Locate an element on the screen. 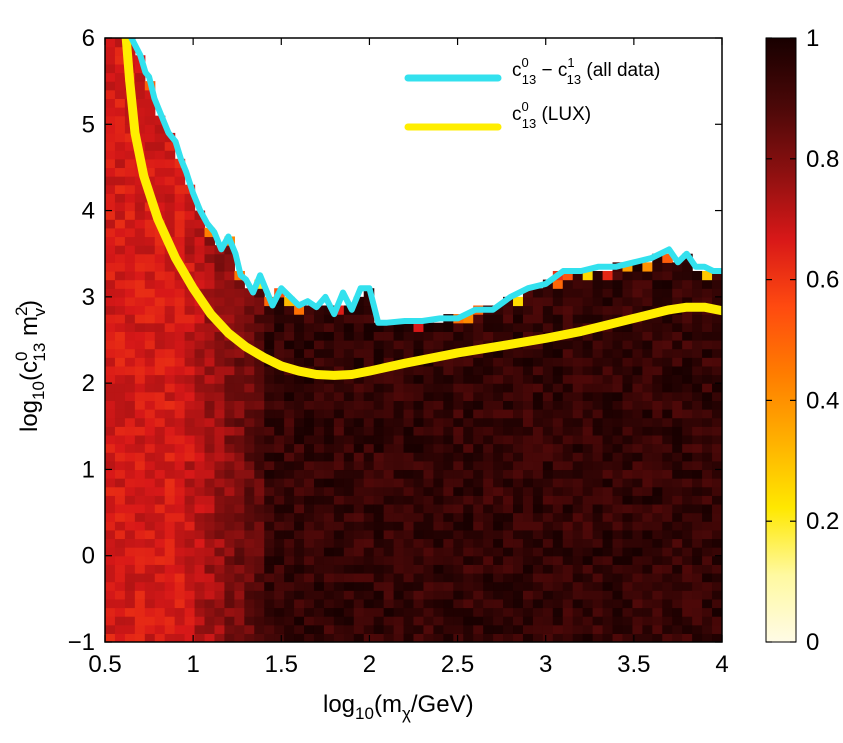  y-tick-label: 1 is located at coordinates (88, 469).